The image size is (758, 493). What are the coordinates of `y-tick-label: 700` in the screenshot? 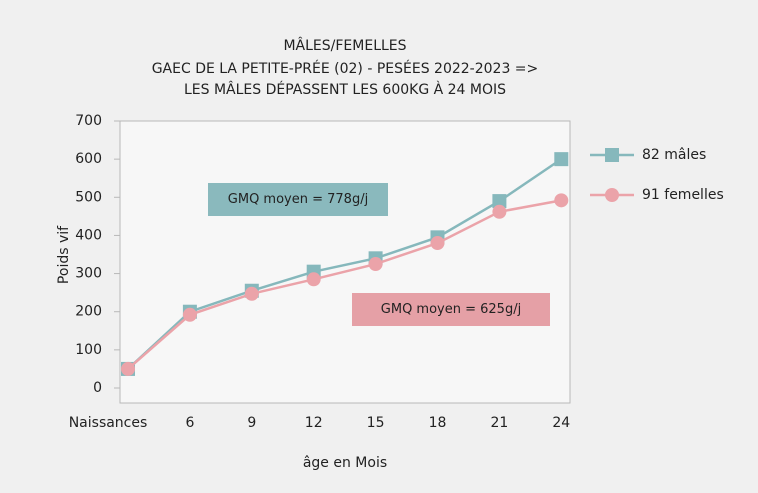 It's located at (88, 121).